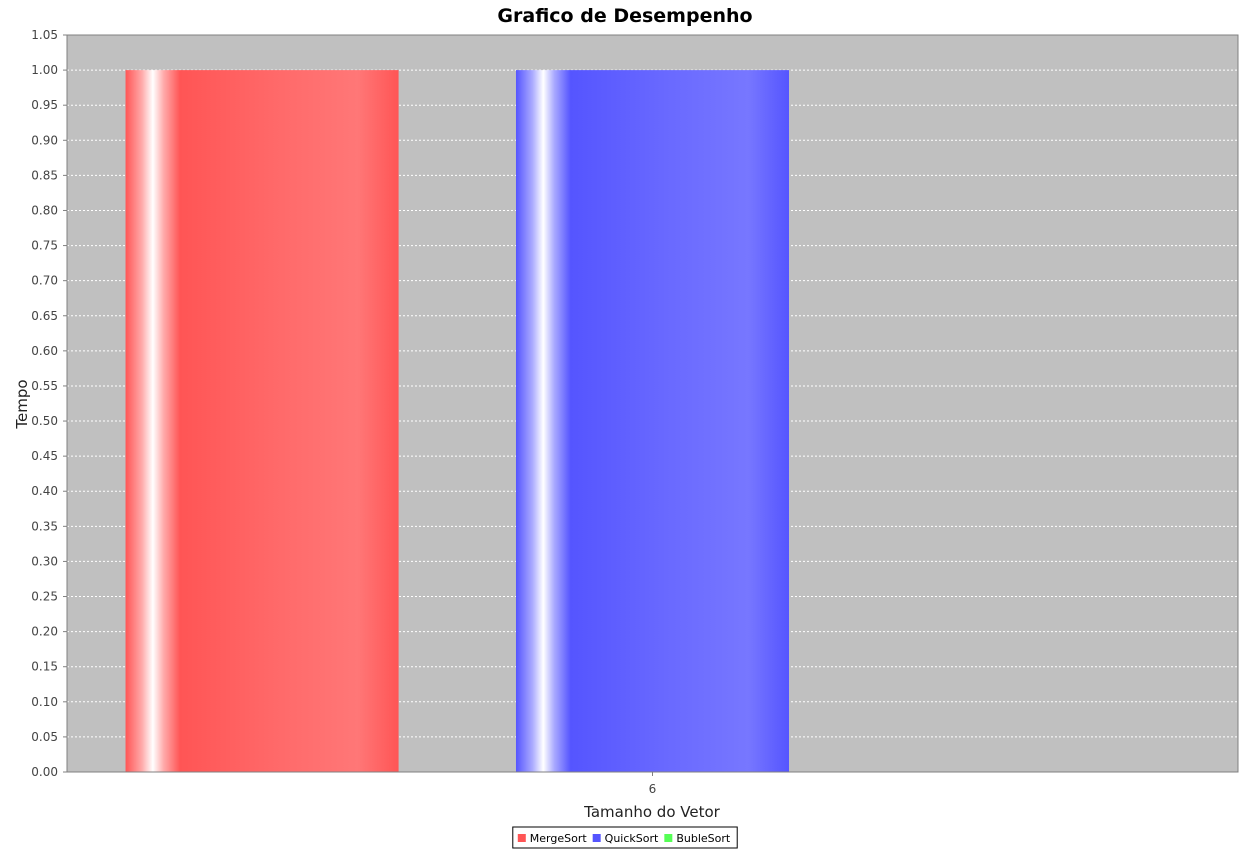 Image resolution: width=1250 pixels, height=850 pixels. I want to click on y-tick-label: 0.90, so click(44, 140).